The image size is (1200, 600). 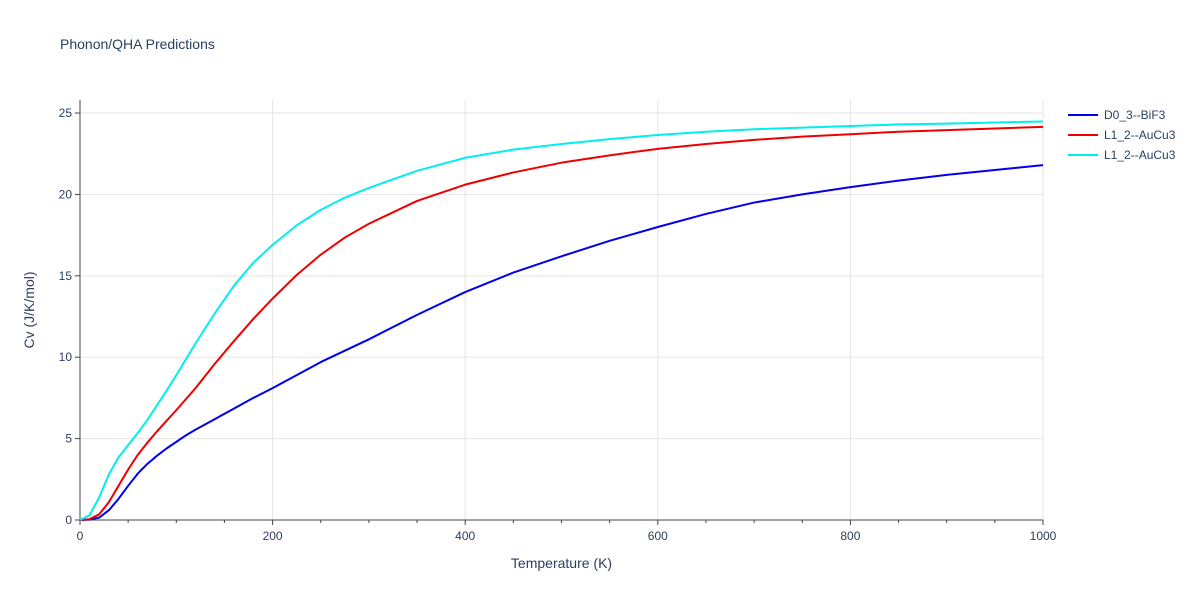 I want to click on y-axis-title: Cv (J/K/mol), so click(x=29, y=310).